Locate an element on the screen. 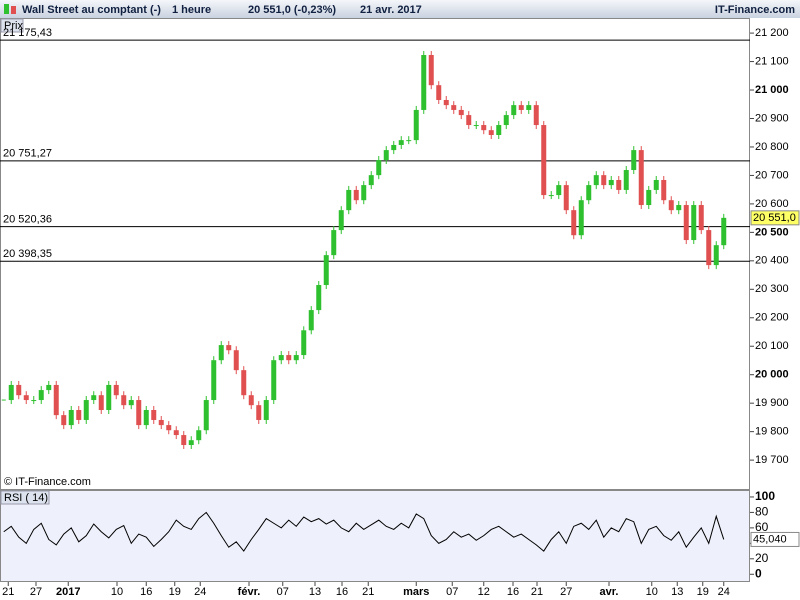  panel-tag is located at coordinates (12, 25).